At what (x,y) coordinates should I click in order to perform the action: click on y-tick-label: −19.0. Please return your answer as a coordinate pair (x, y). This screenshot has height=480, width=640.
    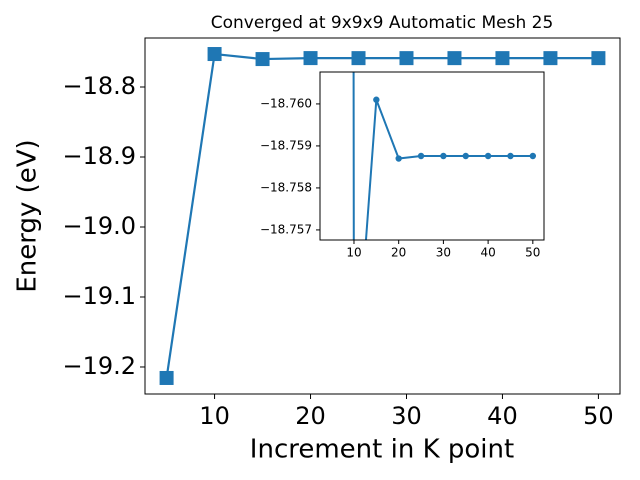
    Looking at the image, I should click on (99, 226).